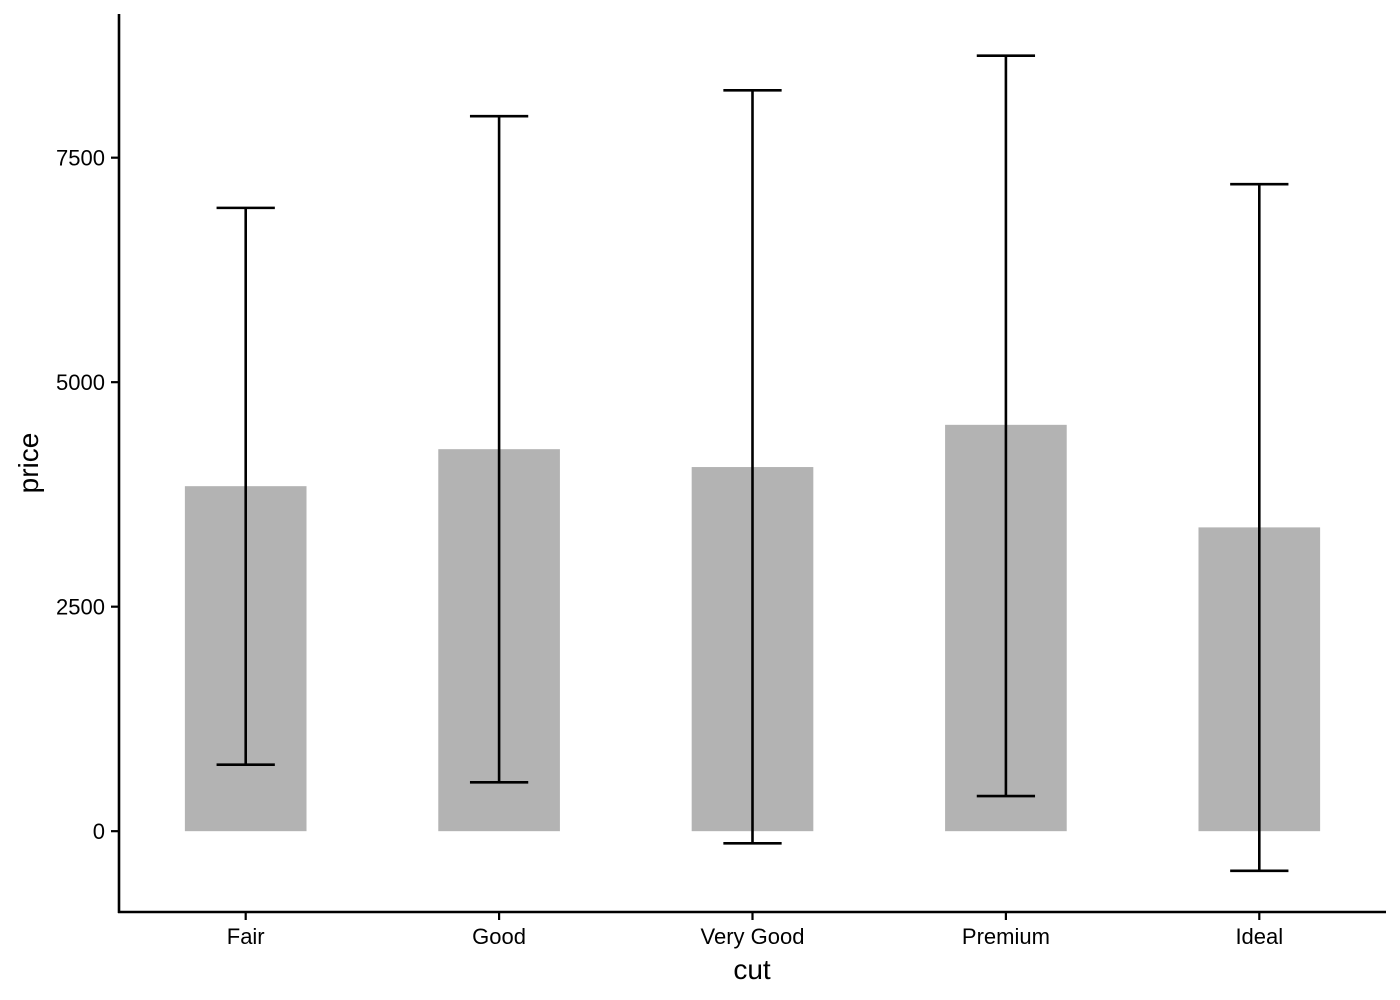 Image resolution: width=1400 pixels, height=1000 pixels. I want to click on y-axis-title: price, so click(28, 463).